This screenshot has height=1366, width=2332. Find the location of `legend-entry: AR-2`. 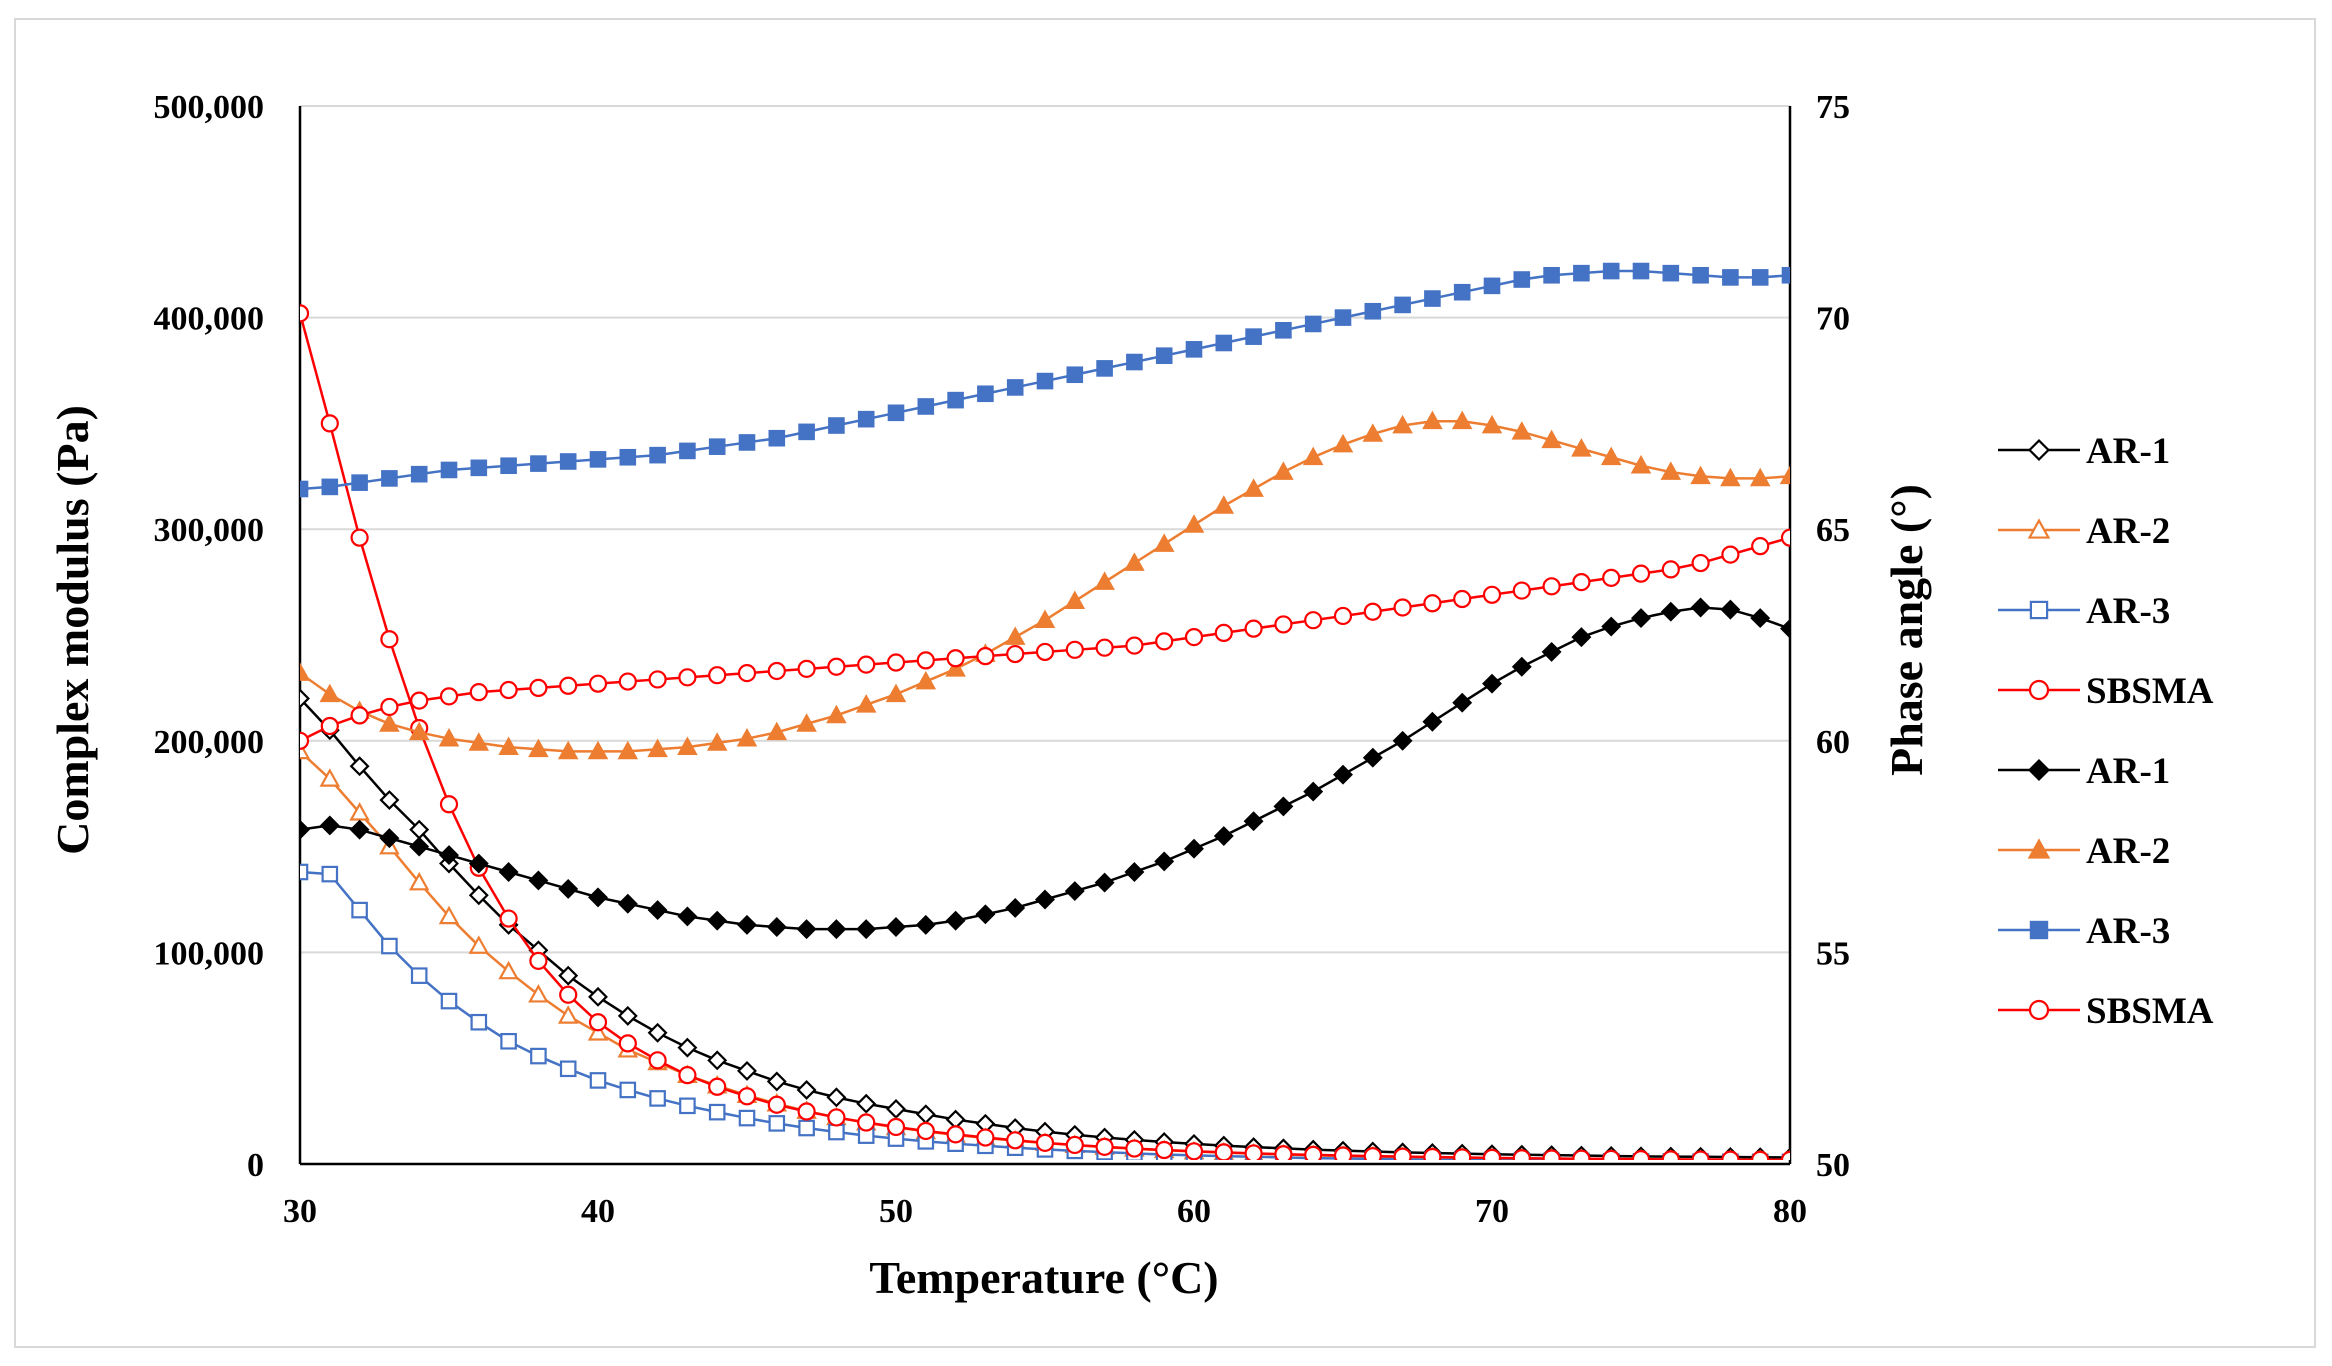

legend-entry: AR-2 is located at coordinates (2084, 531).